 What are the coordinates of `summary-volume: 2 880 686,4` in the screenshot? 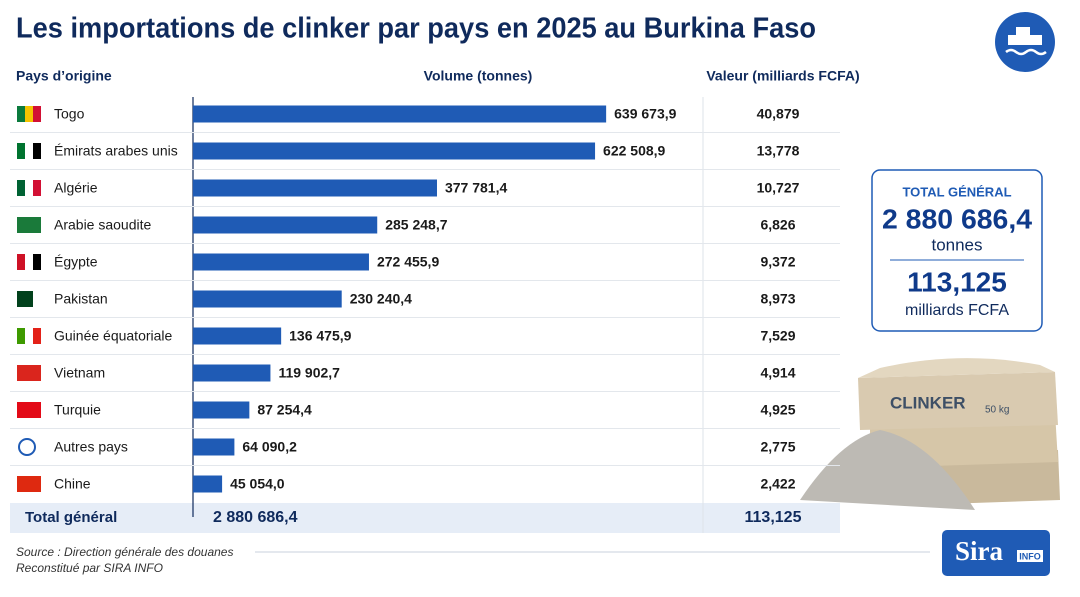 It's located at (957, 218).